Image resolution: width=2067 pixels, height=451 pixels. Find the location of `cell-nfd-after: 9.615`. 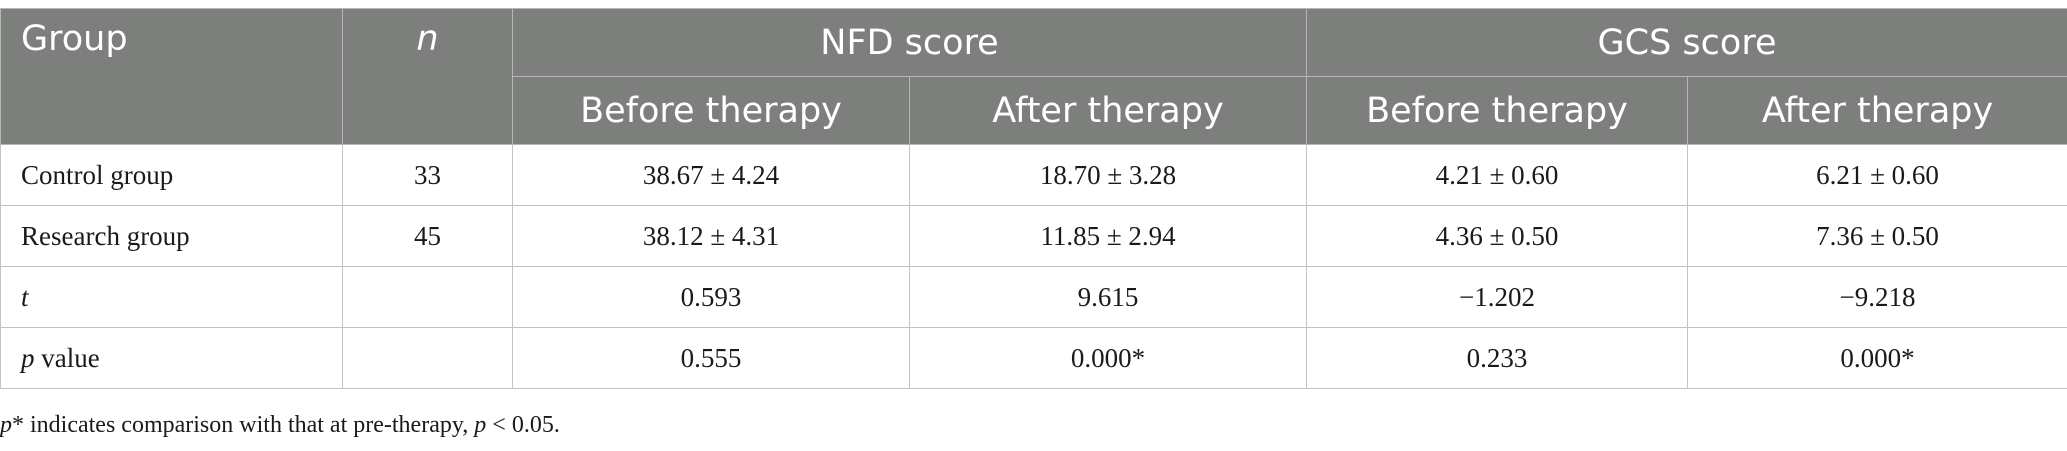

cell-nfd-after: 9.615 is located at coordinates (1108, 297).